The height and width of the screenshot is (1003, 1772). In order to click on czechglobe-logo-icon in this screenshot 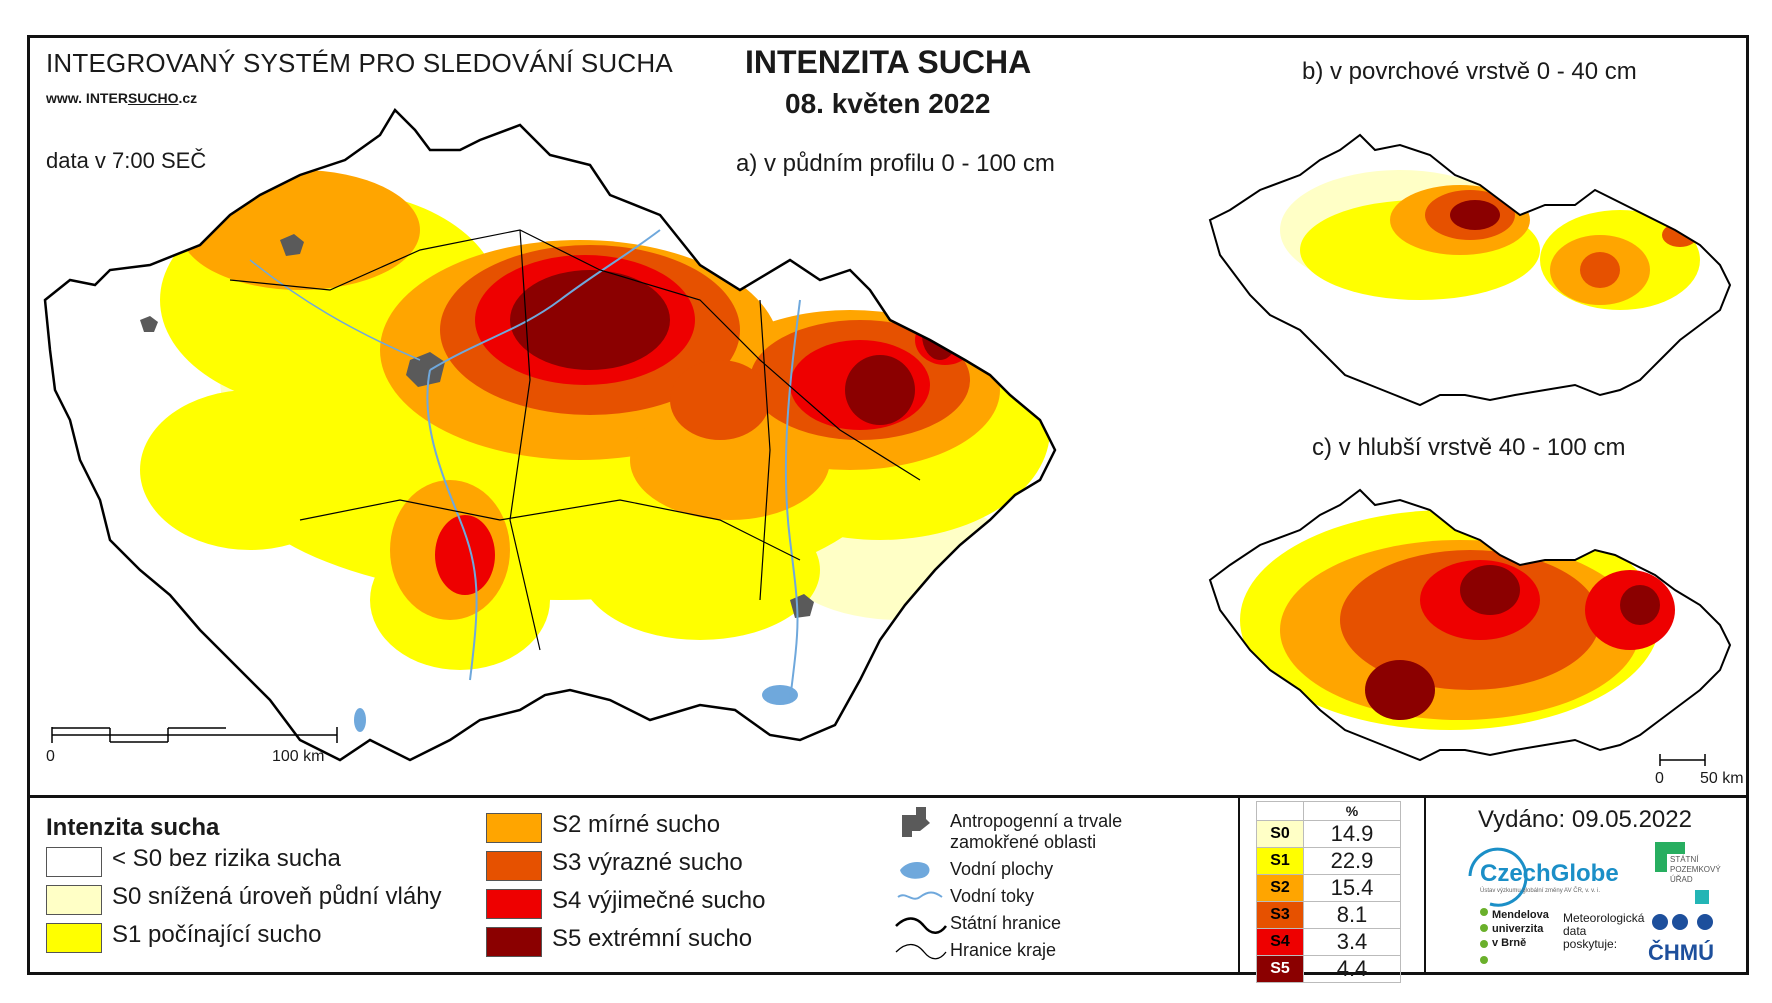, I will do `click(1498, 877)`.